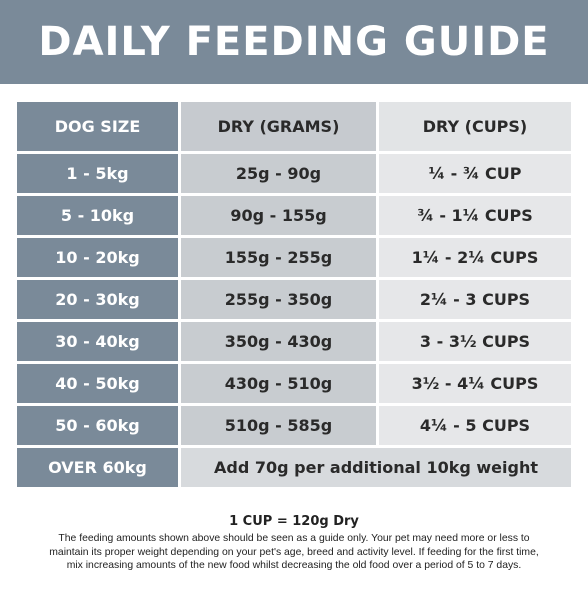 Image resolution: width=588 pixels, height=598 pixels. Describe the element at coordinates (475, 299) in the screenshot. I see `row-cups: 2¼ - 3 CUPS` at that location.